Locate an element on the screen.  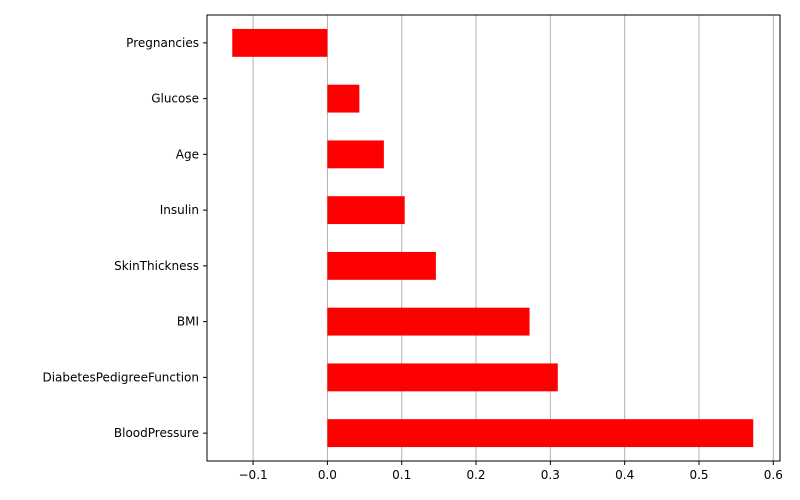
x-tick-label: 0.6 is located at coordinates (773, 475).